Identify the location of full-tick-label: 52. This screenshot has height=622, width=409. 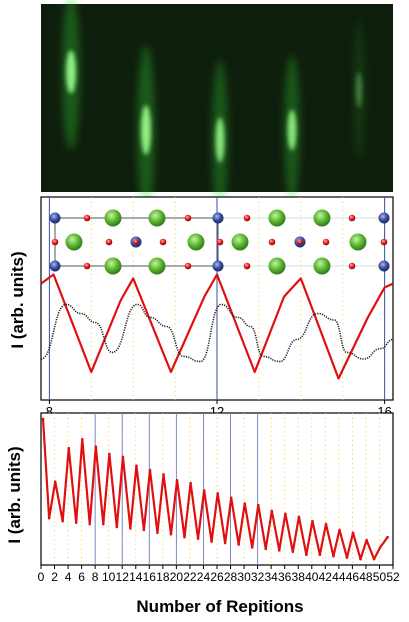
(393, 577).